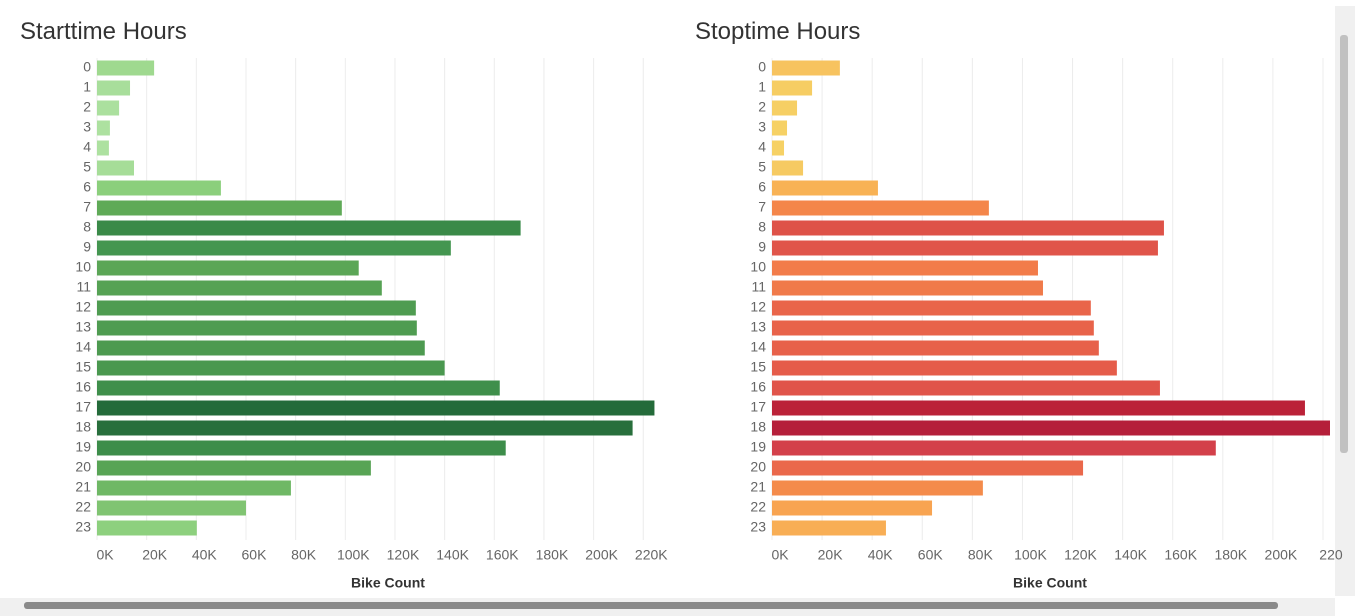 This screenshot has width=1357, height=616. Describe the element at coordinates (103, 31) in the screenshot. I see `chart-title: Starttime Hours` at that location.